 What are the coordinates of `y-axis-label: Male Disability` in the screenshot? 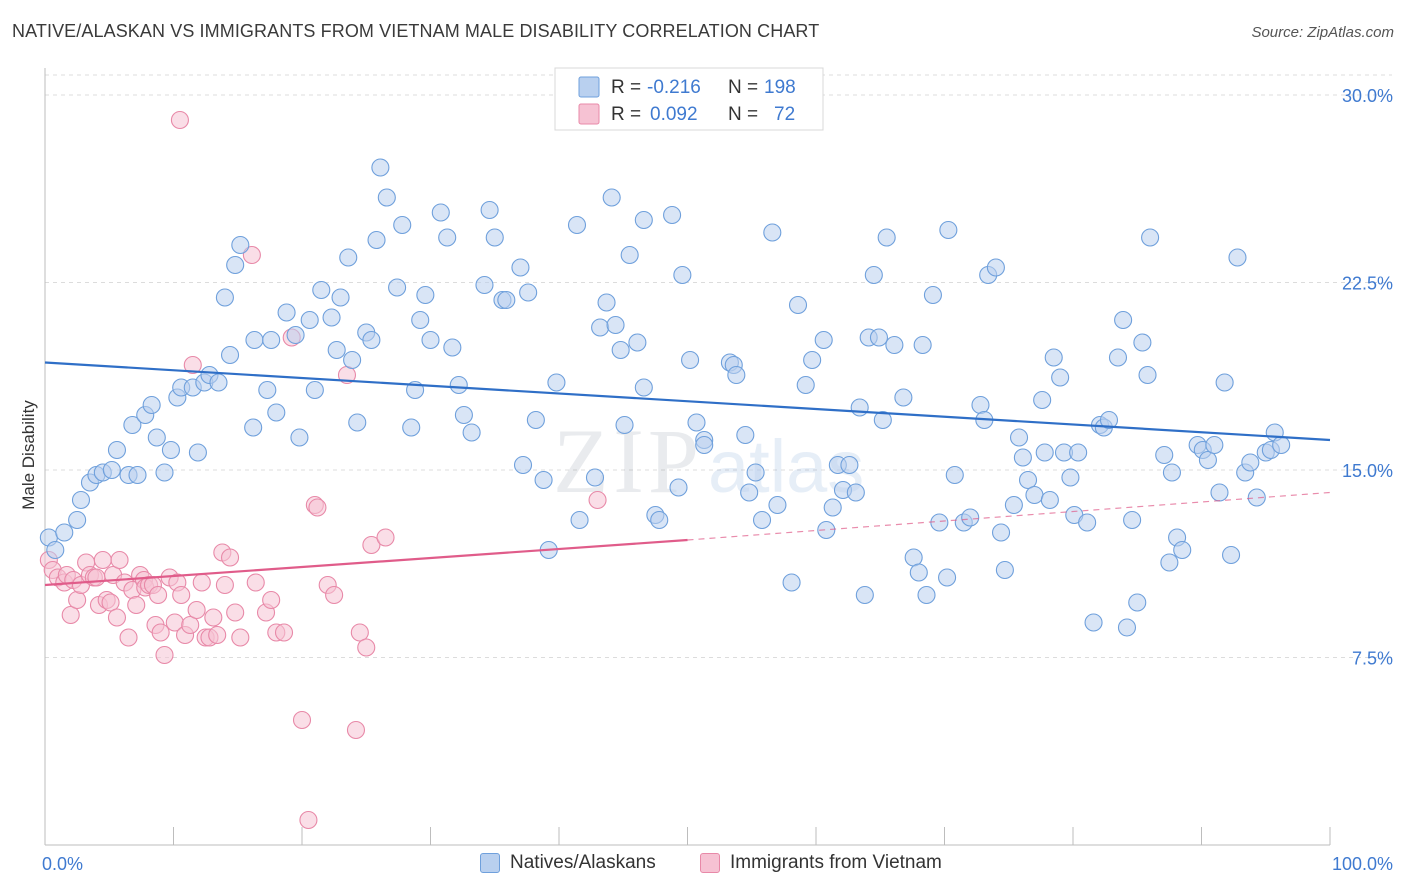 It's located at (28, 455).